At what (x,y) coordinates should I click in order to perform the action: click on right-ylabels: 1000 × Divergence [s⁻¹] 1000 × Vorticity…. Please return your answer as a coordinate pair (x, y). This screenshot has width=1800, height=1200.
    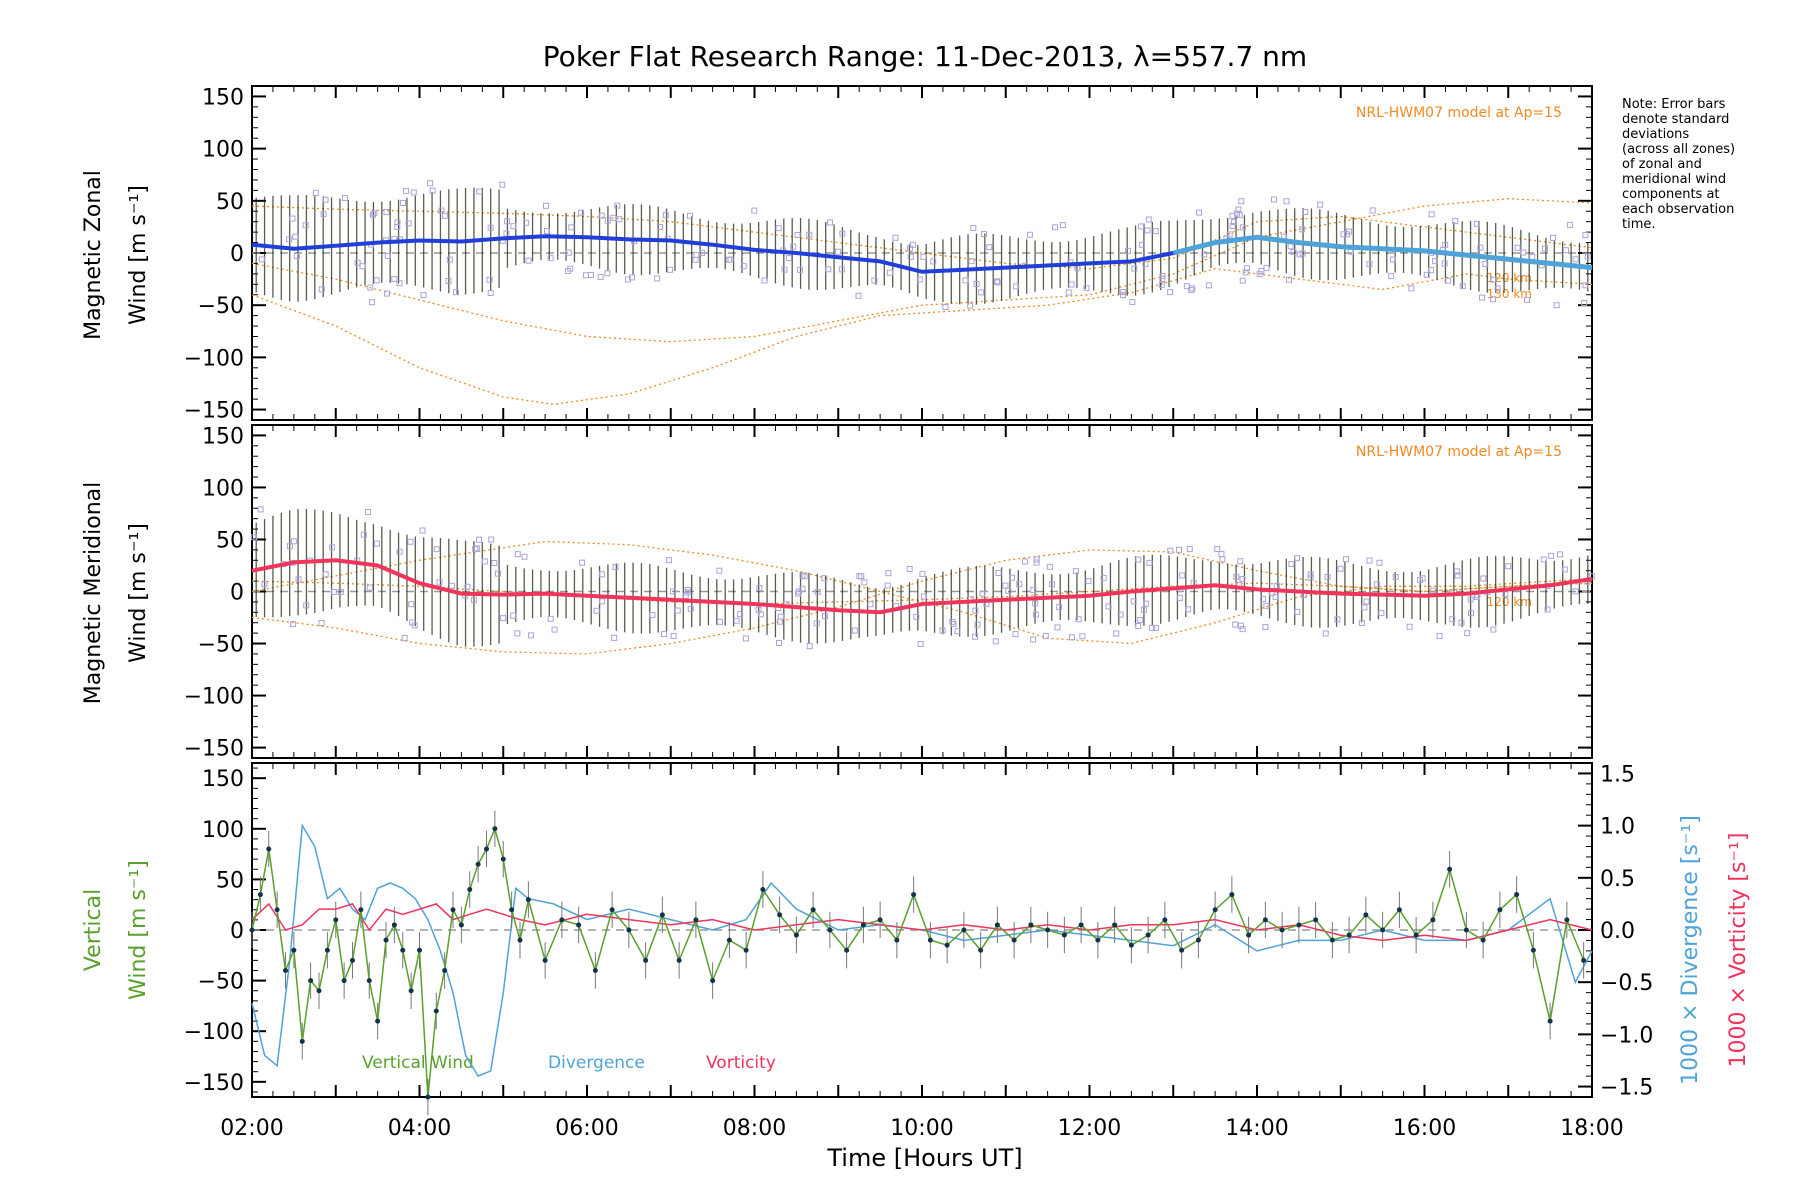
    Looking at the image, I should click on (1714, 950).